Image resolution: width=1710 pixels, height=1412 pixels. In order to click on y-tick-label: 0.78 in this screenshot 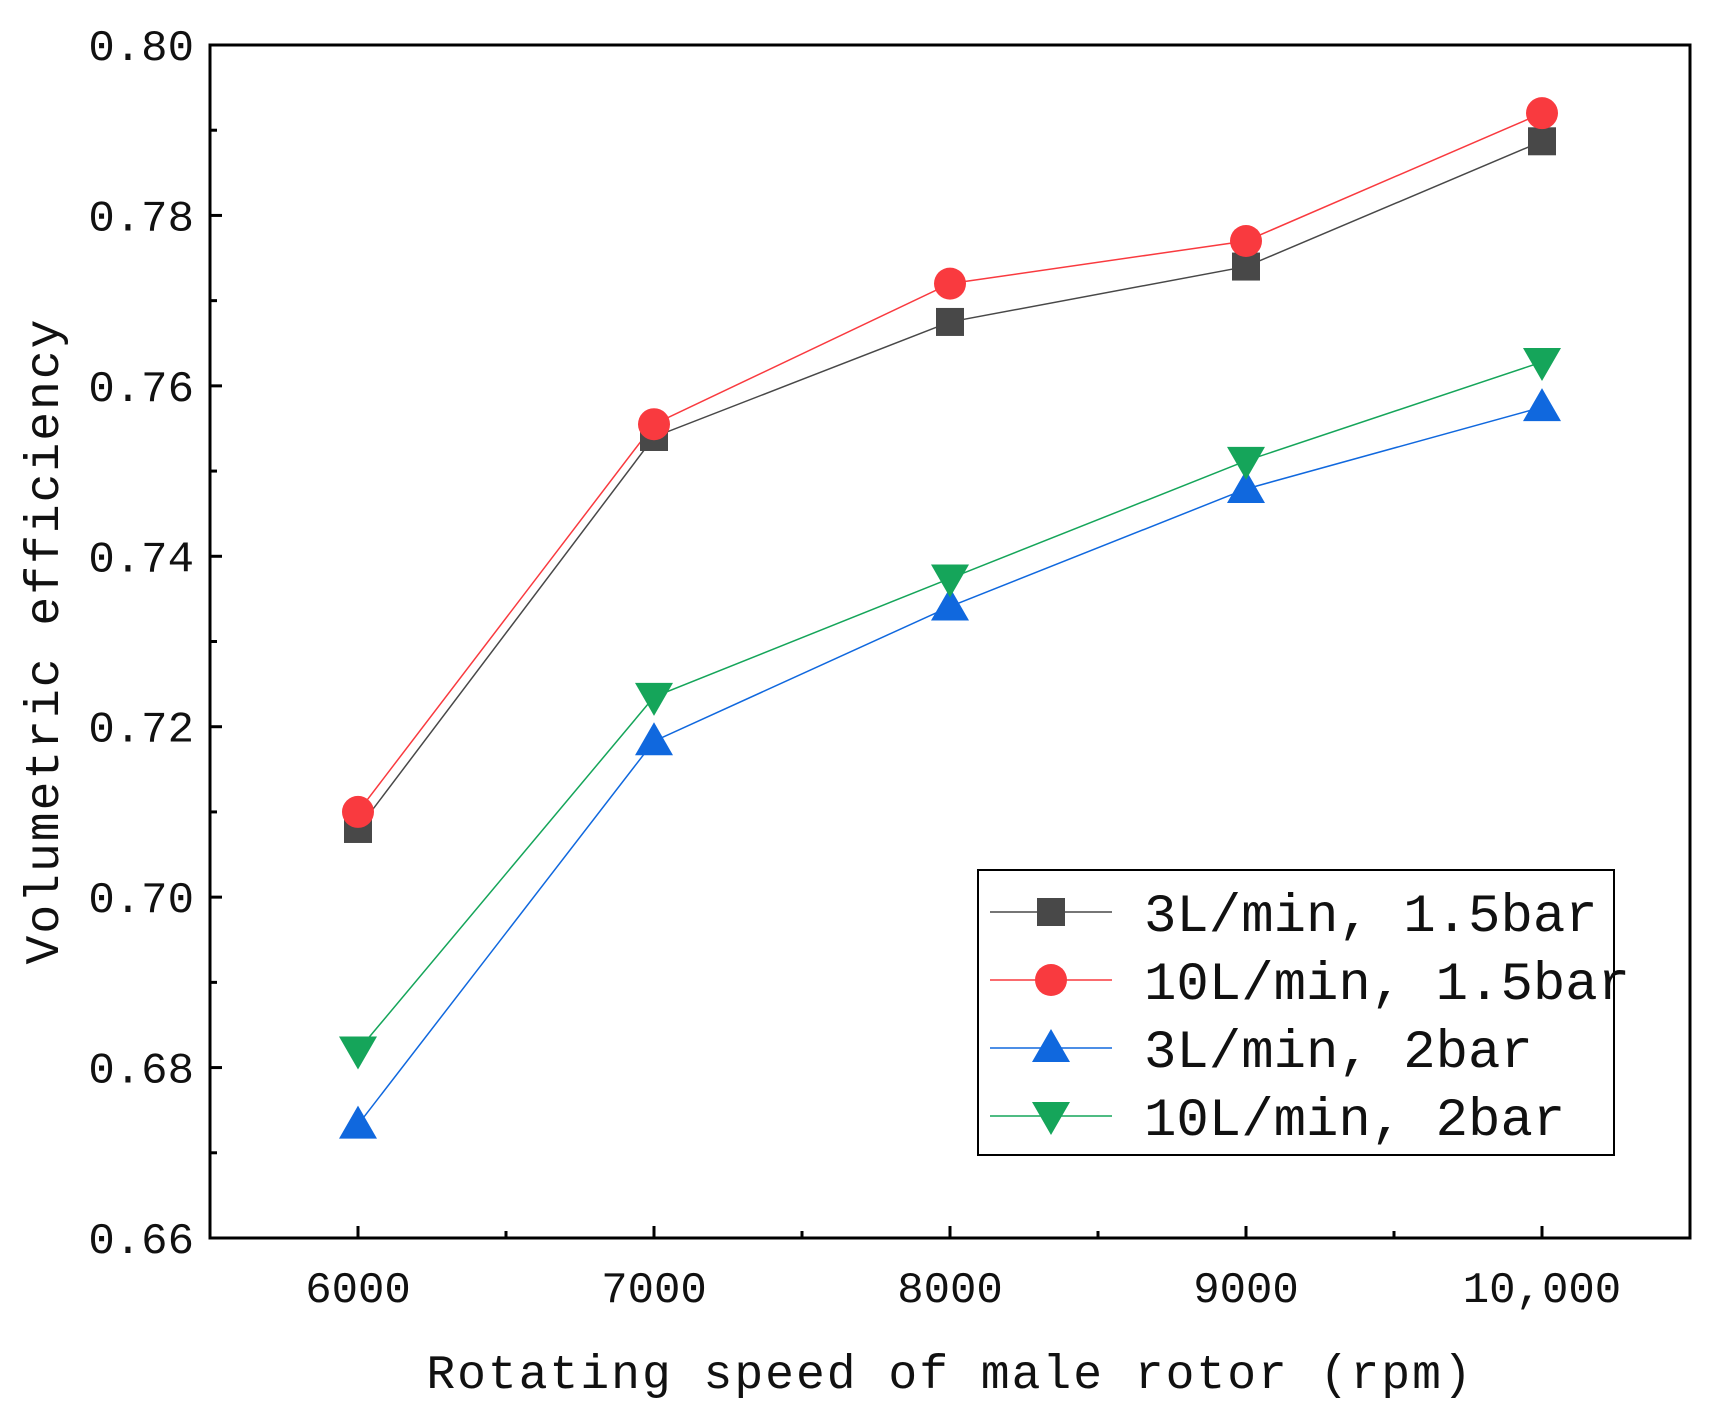, I will do `click(141, 219)`.